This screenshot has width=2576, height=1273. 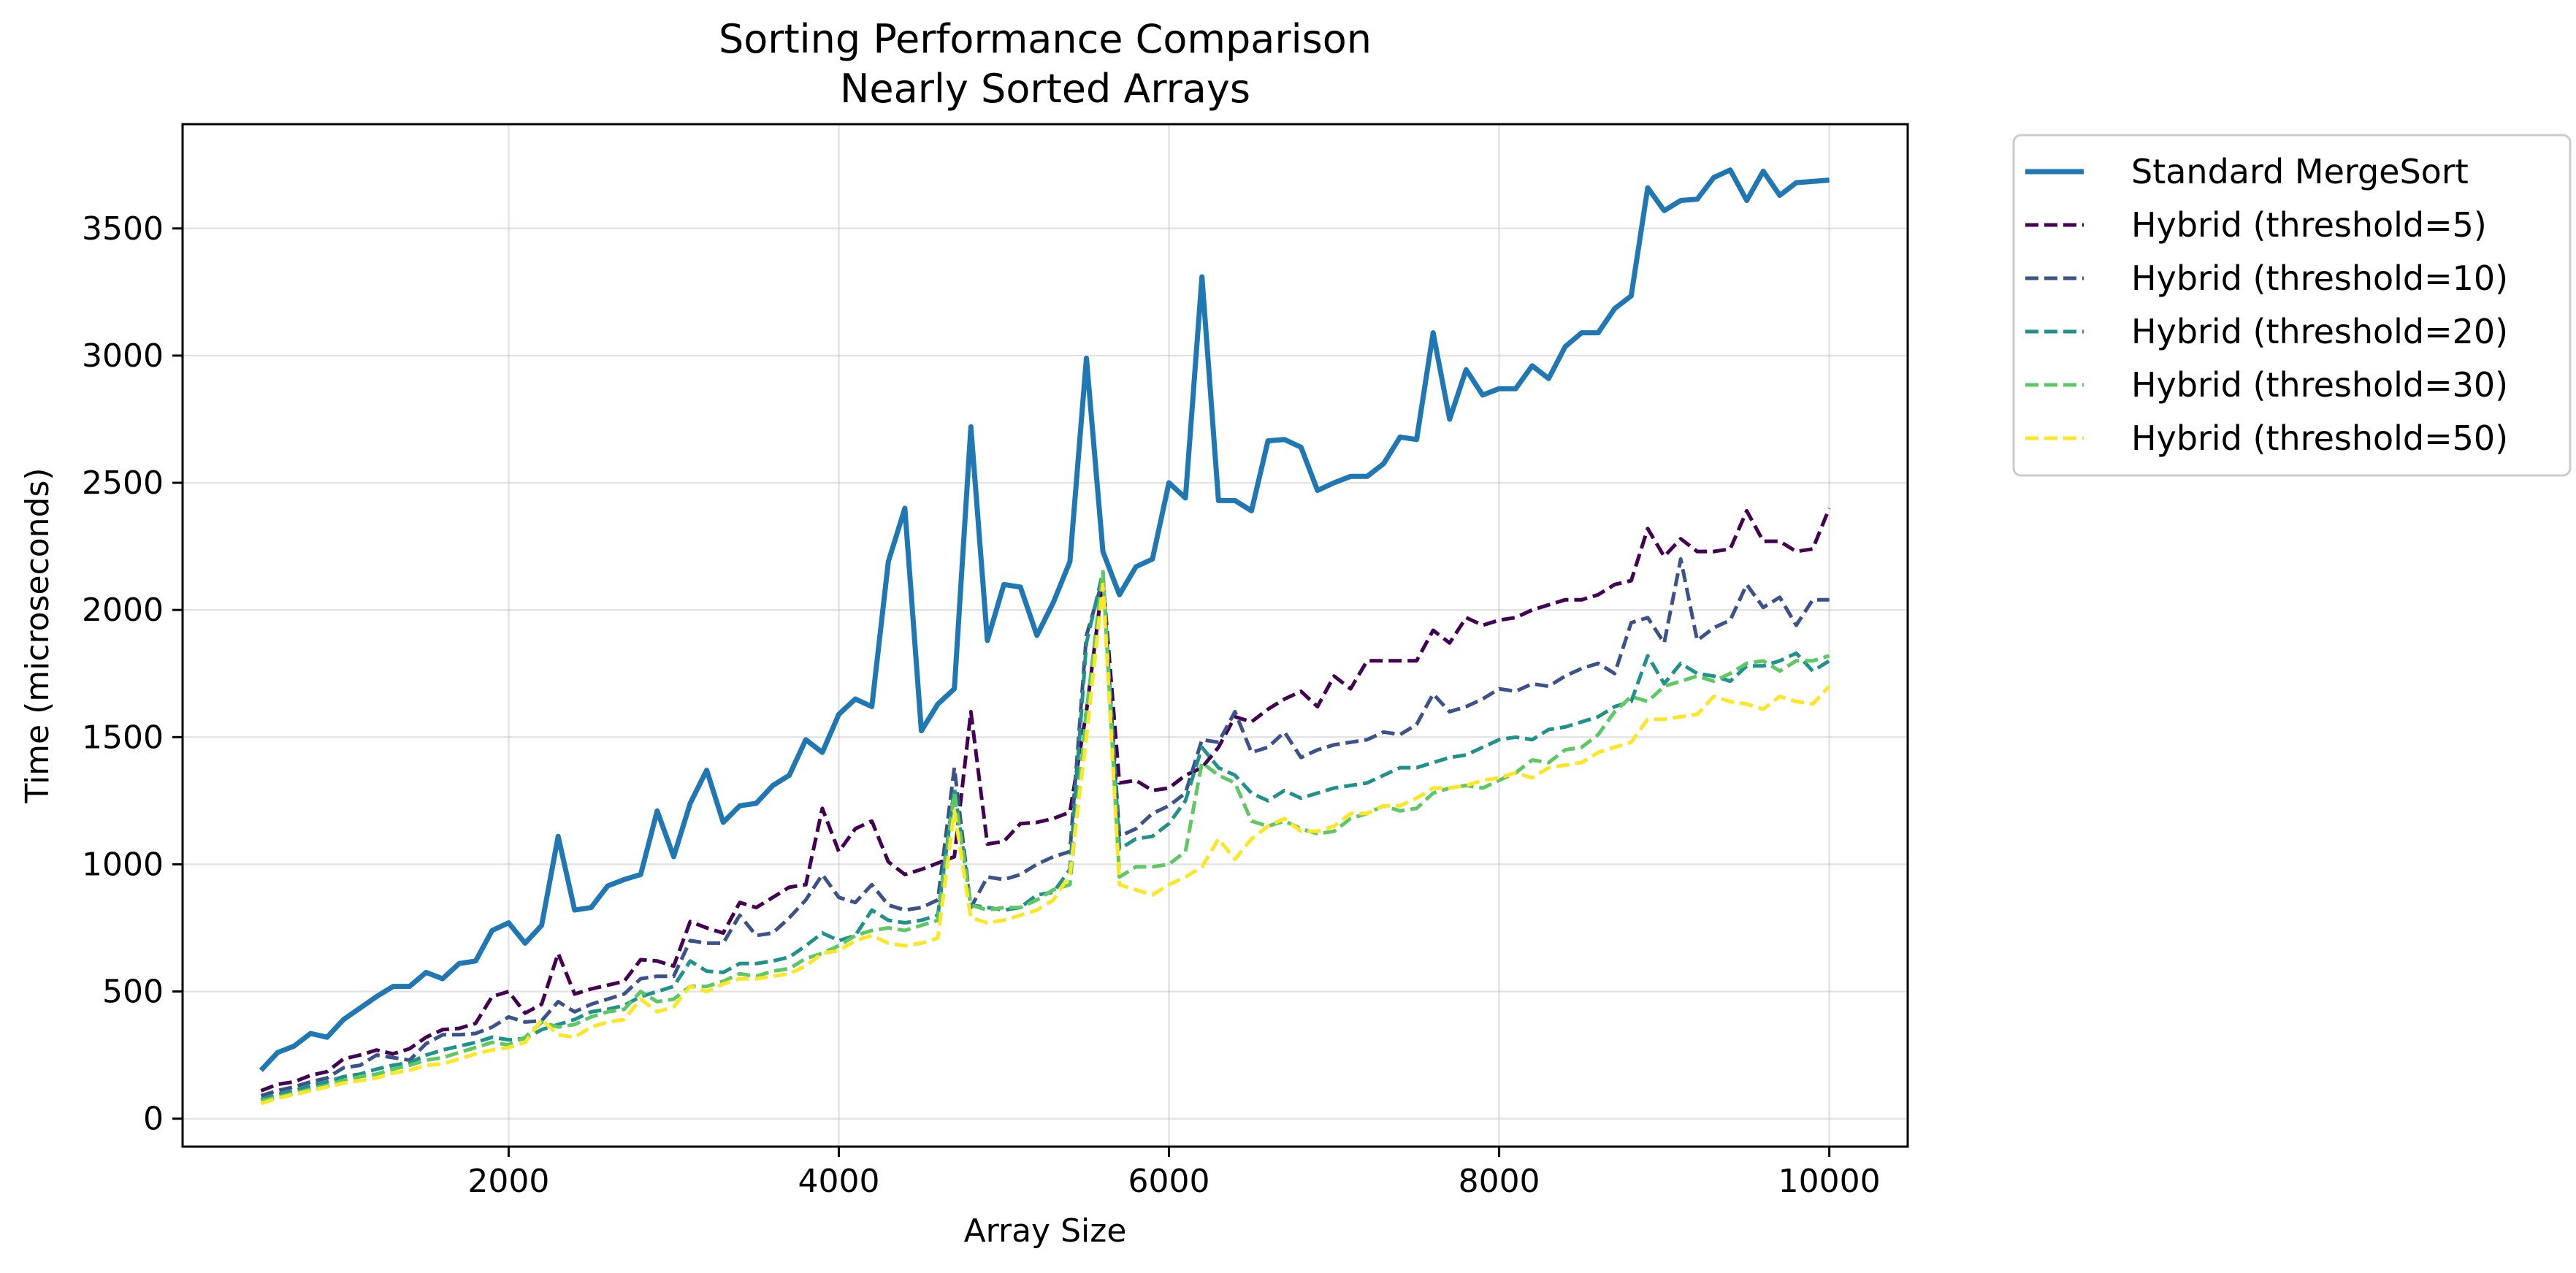 I want to click on x-tick-label: 8000, so click(x=1499, y=1181).